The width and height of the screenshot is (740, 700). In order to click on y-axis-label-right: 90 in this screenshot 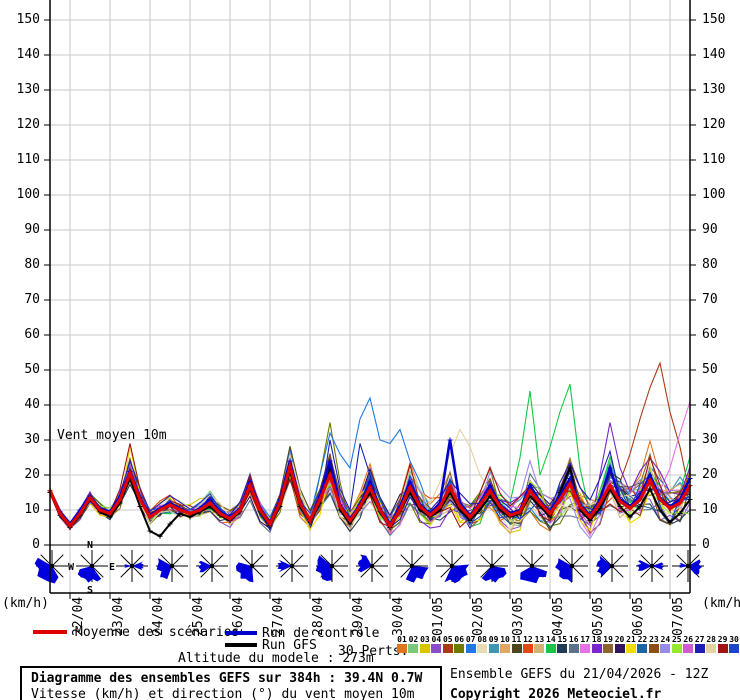, I will do `click(710, 229)`.